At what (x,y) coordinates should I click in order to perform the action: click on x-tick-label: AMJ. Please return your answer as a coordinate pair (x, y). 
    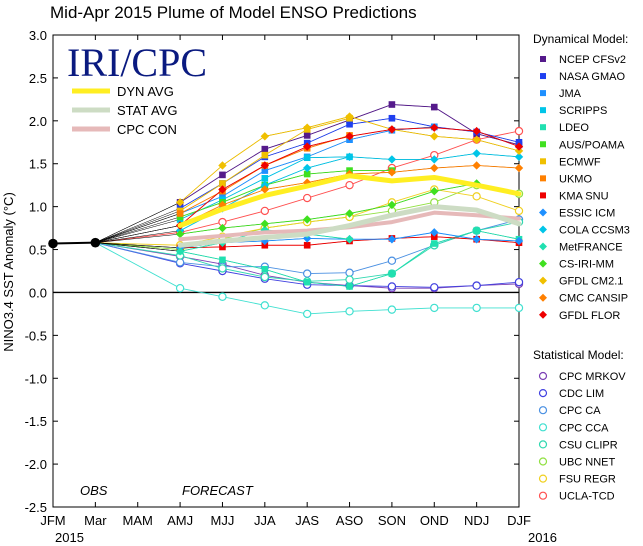
    Looking at the image, I should click on (180, 520).